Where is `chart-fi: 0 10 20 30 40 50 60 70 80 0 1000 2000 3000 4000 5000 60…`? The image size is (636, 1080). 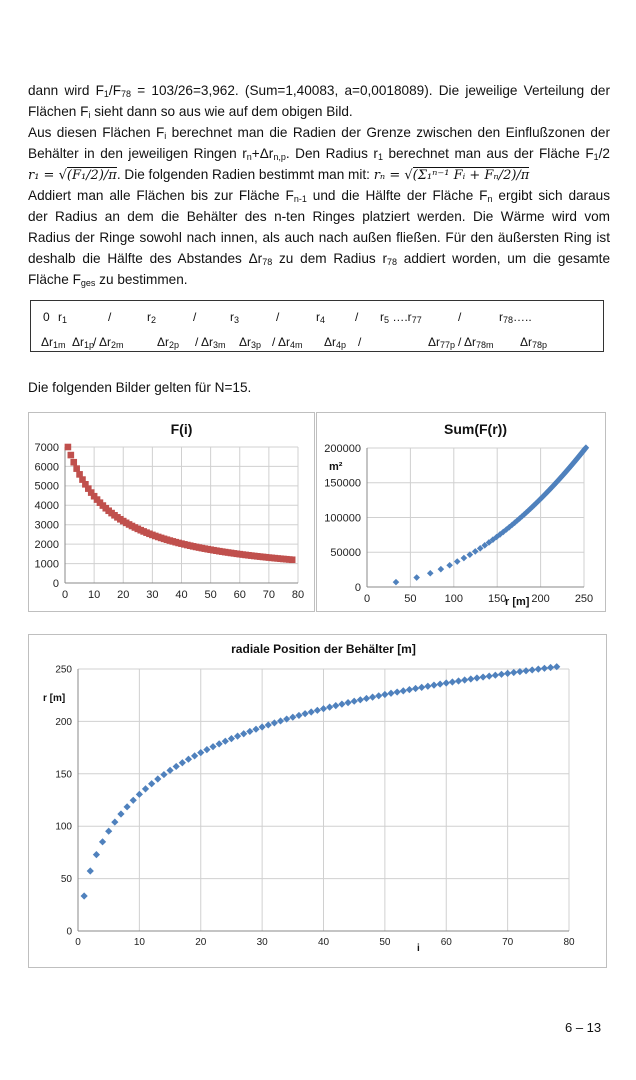
chart-fi: 0 10 20 30 40 50 60 70 80 0 1000 2000 3000 4000 5000 60… is located at coordinates (170, 511).